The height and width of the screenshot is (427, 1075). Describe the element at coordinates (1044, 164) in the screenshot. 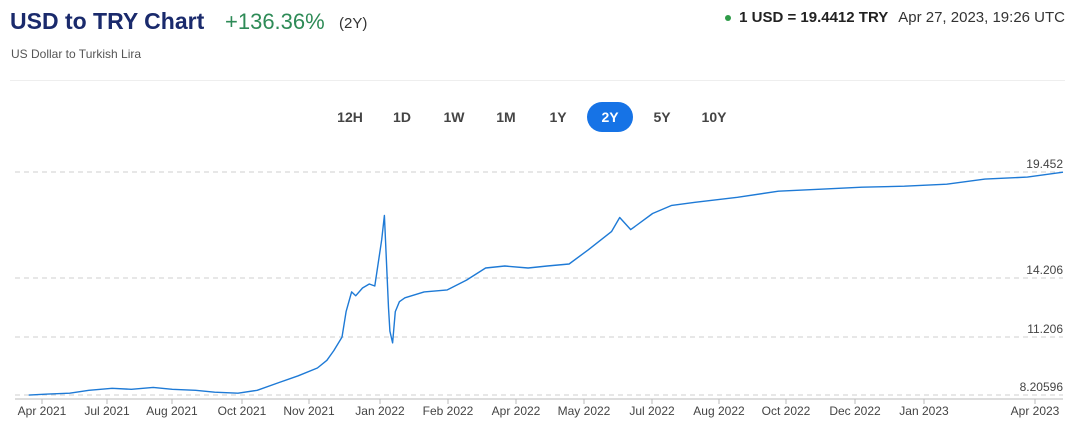

I see `y-tick-label: 19.452` at that location.